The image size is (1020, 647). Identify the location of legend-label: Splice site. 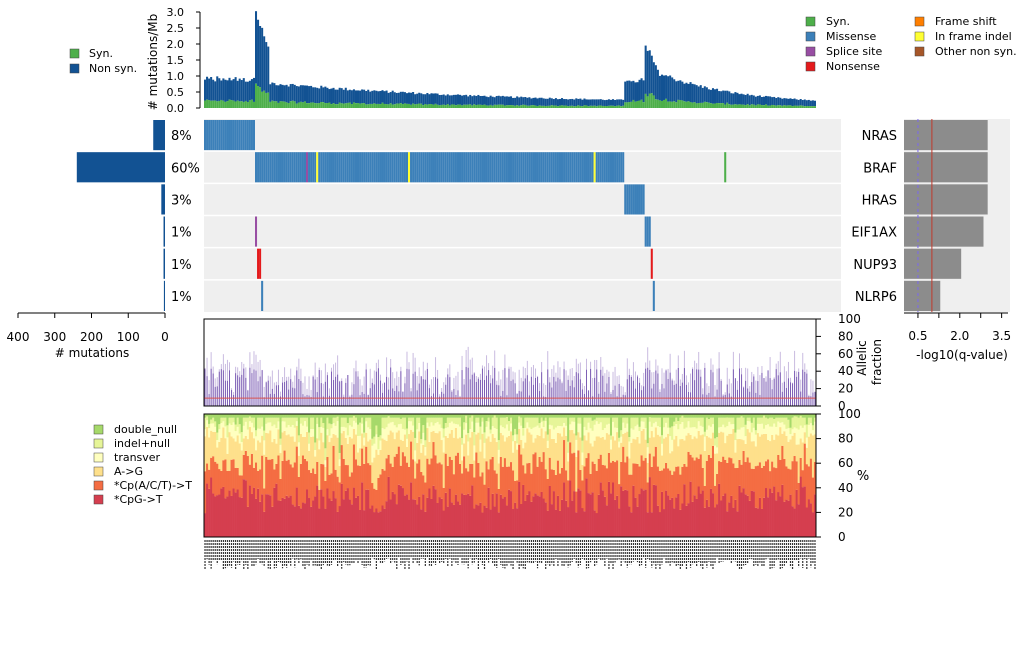
(854, 51).